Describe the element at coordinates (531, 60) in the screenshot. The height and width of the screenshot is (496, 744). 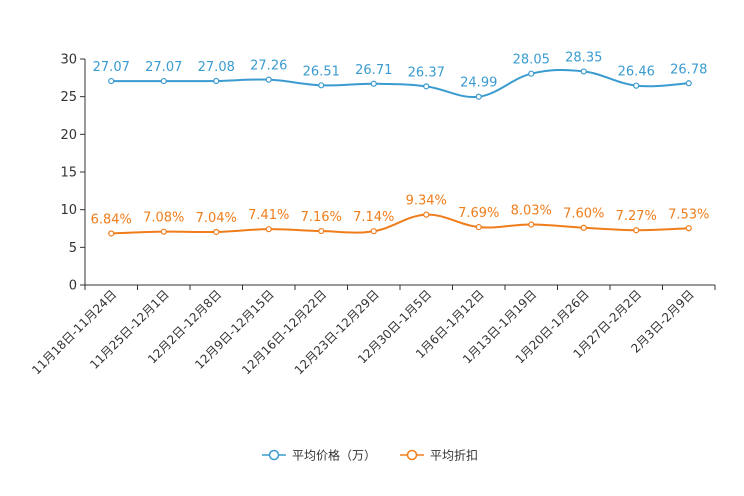
I see `data-label: 28.05` at that location.